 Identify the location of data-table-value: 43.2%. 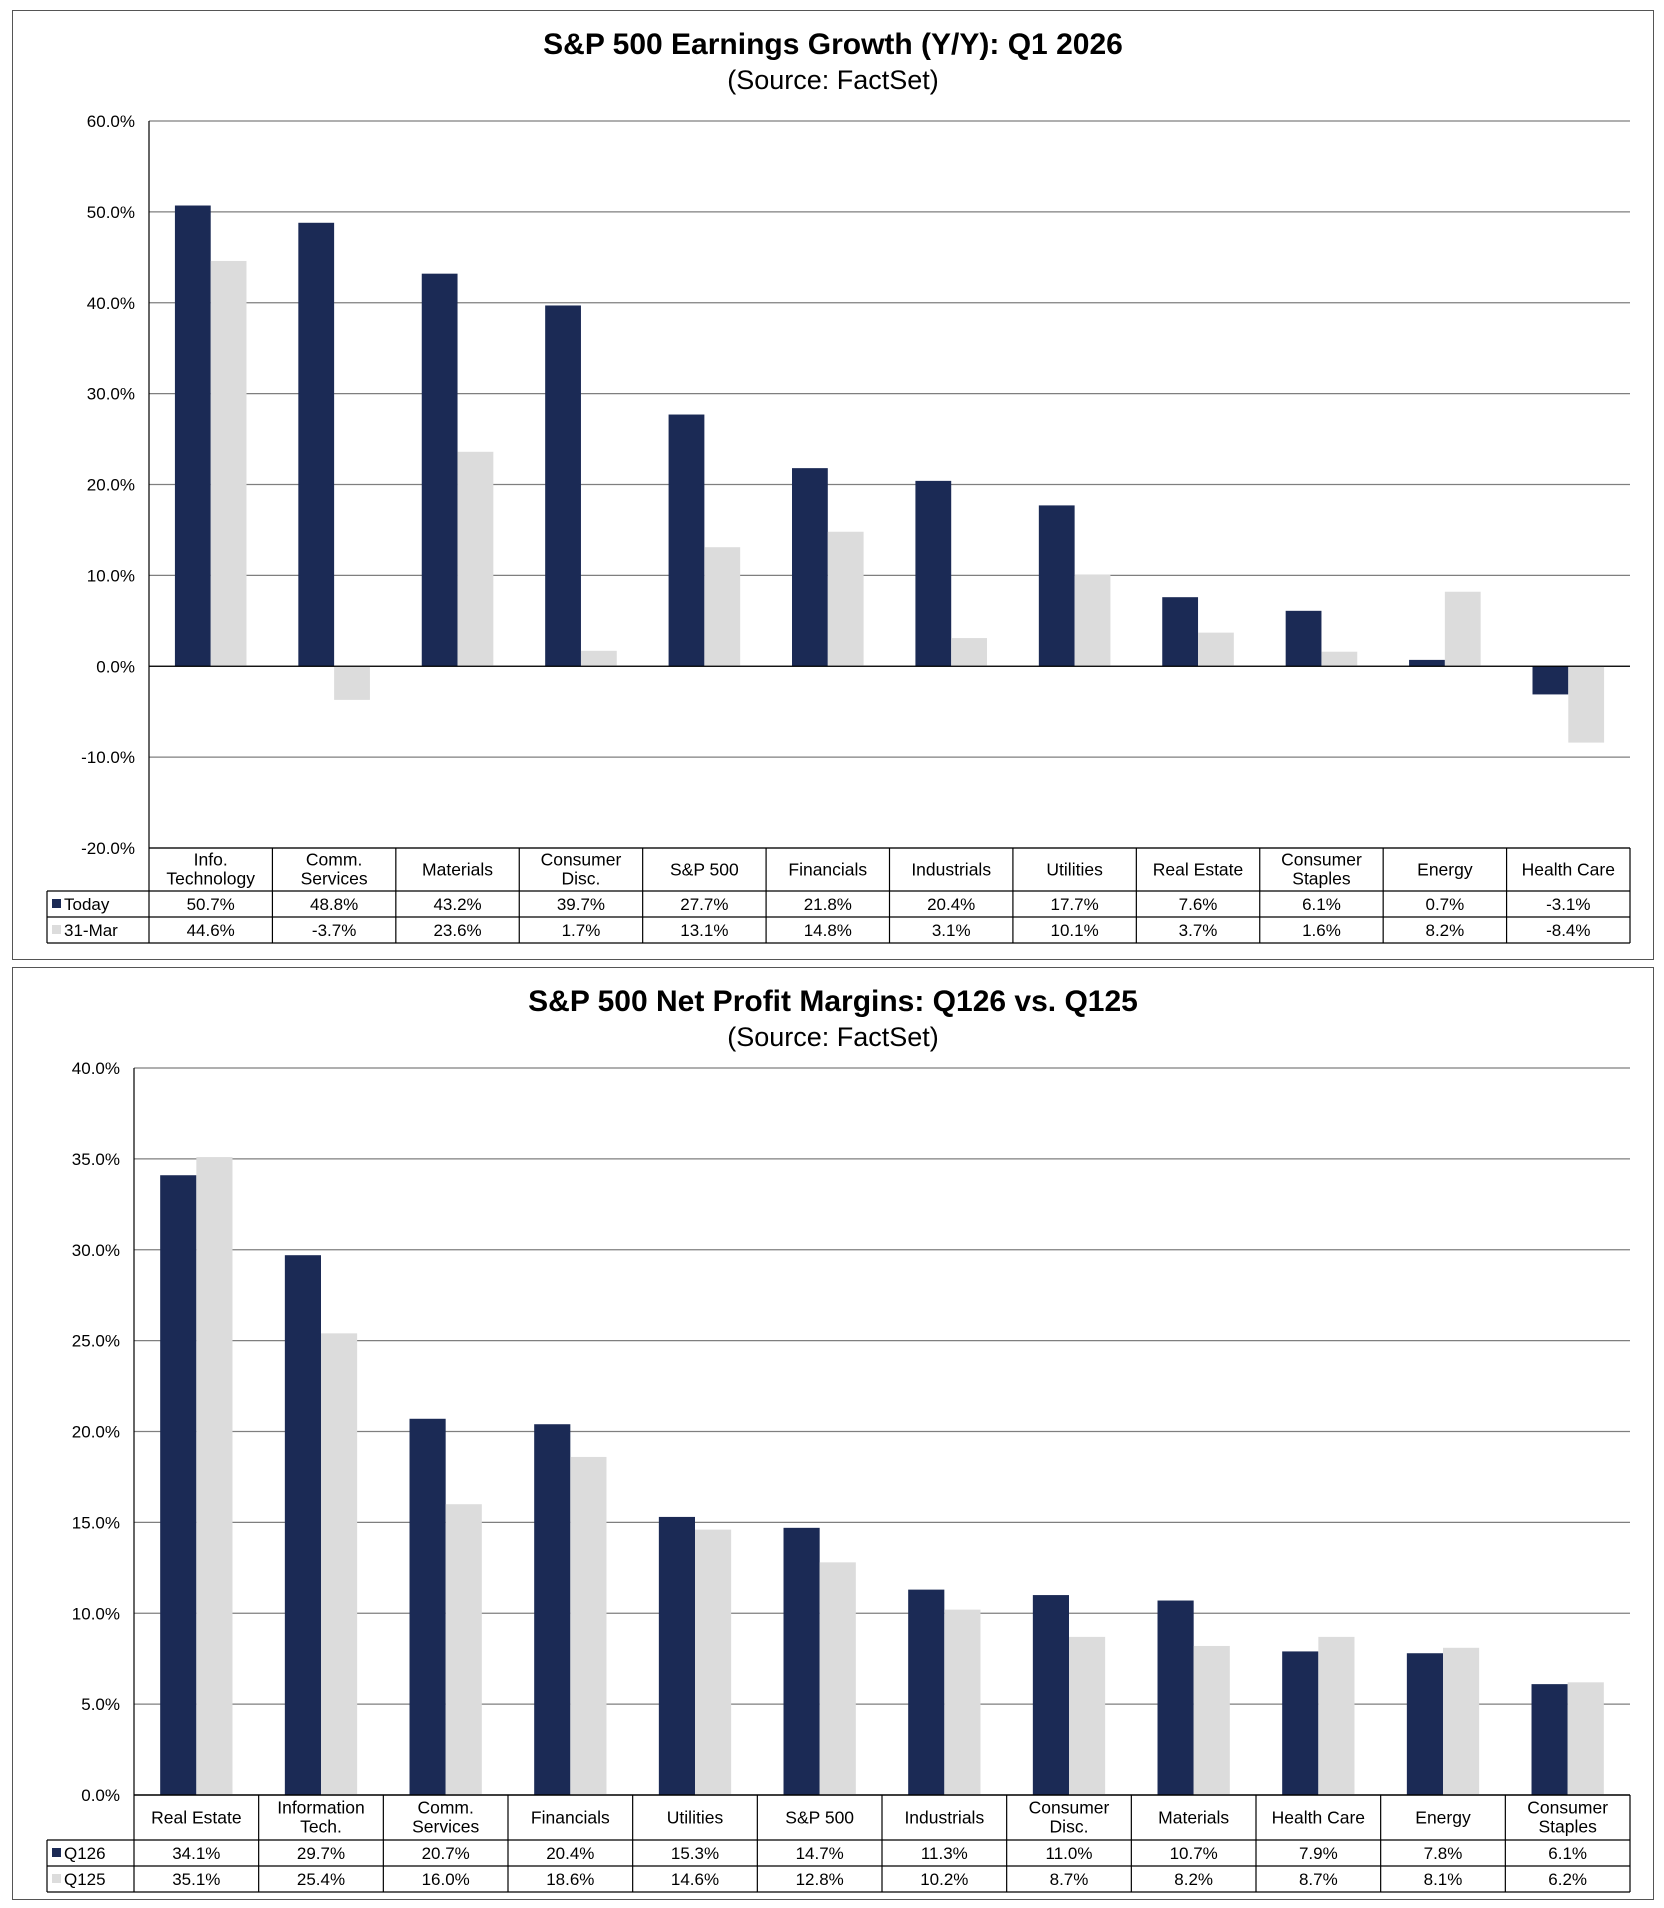
(457, 904).